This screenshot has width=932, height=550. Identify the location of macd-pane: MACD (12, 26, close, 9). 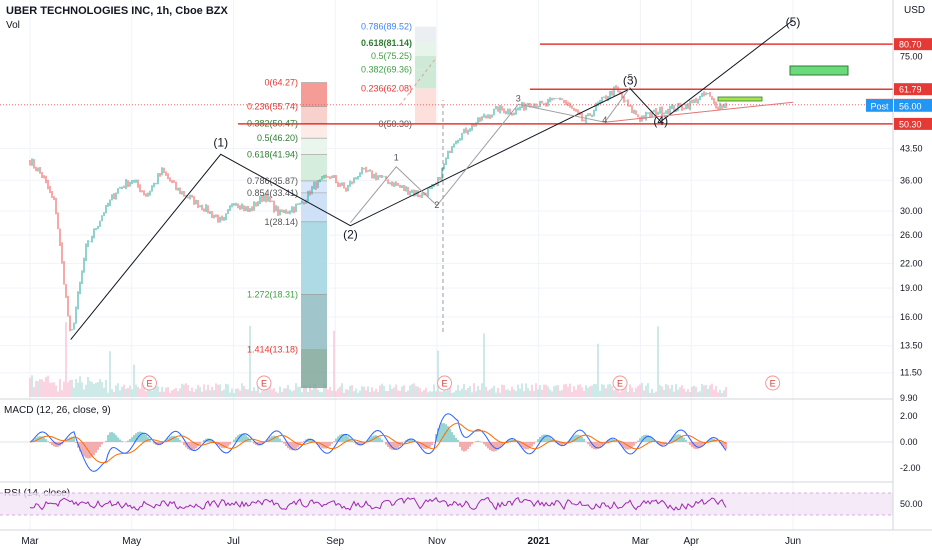
(446, 438).